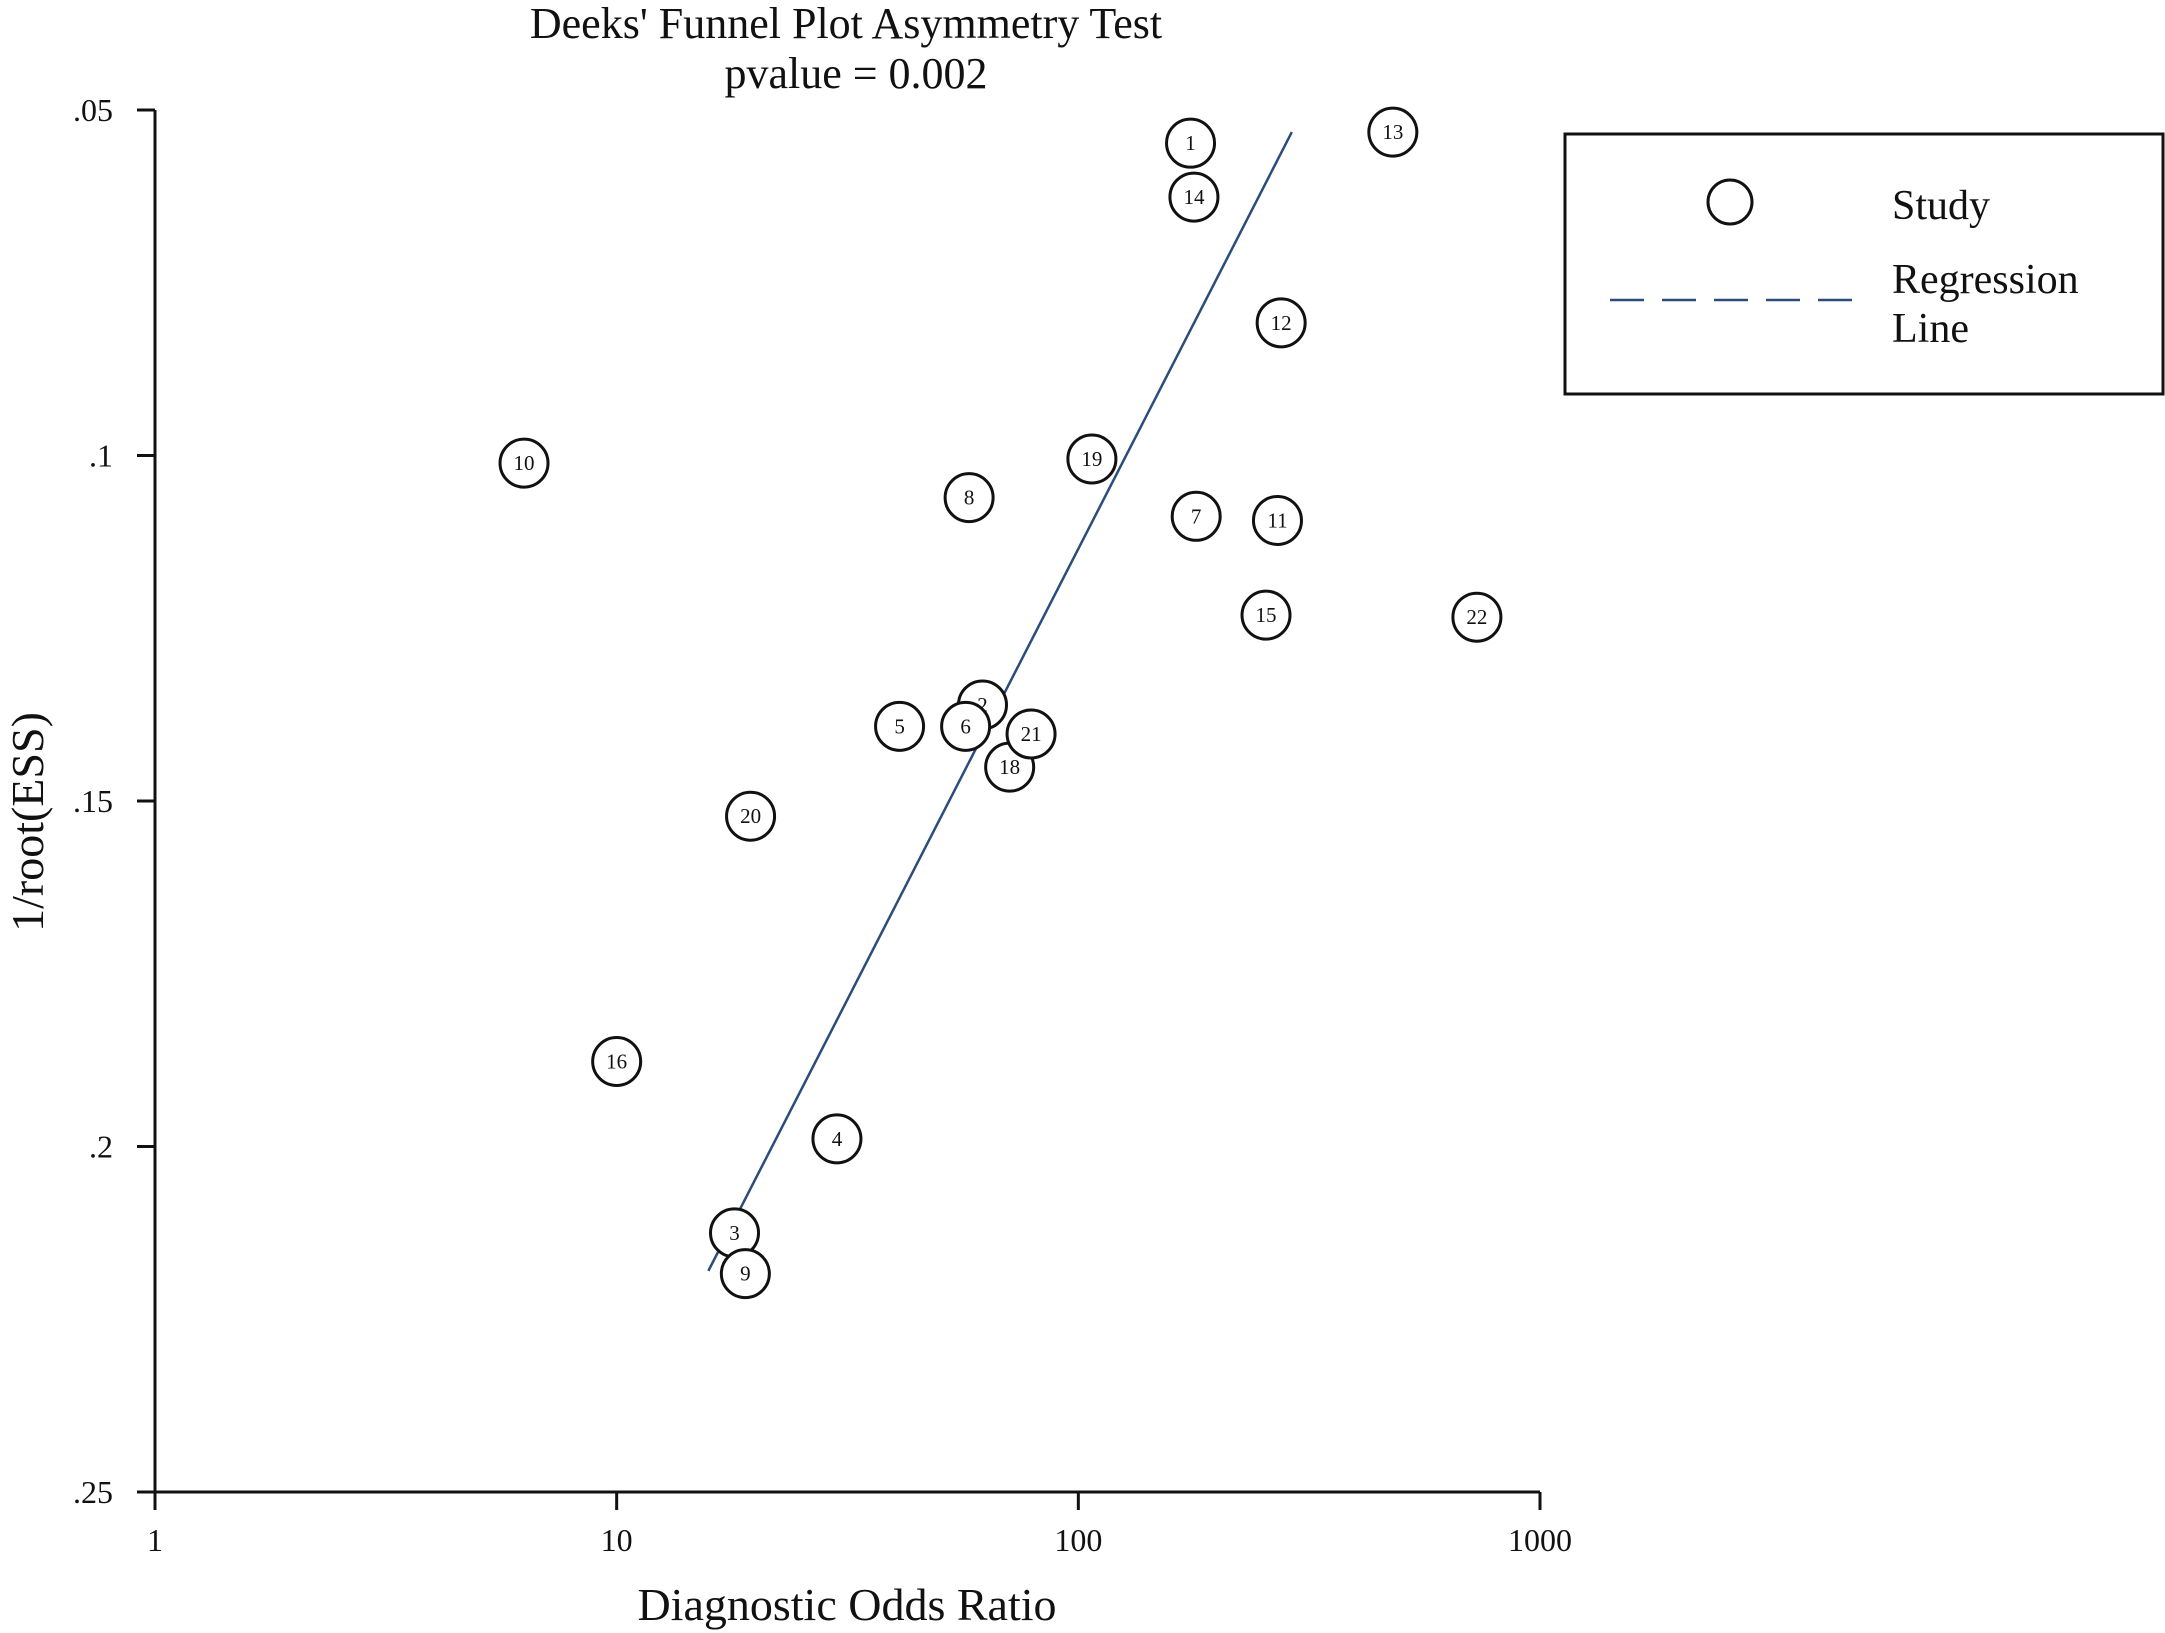  I want to click on study-point-label: 13, so click(1392, 132).